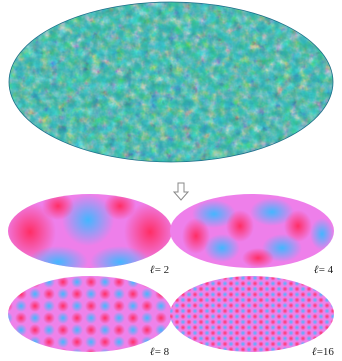  I want to click on harmonic-map-l16, so click(252, 314).